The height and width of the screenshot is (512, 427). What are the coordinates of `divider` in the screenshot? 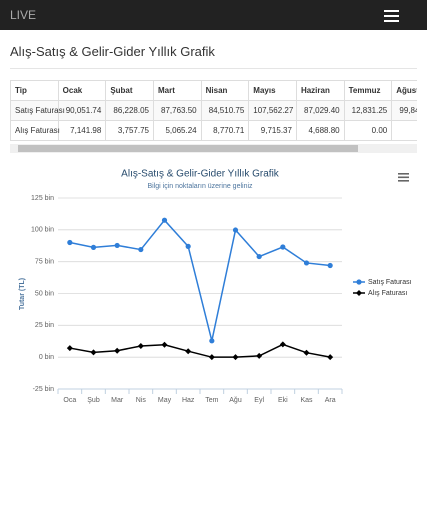 It's located at (213, 68).